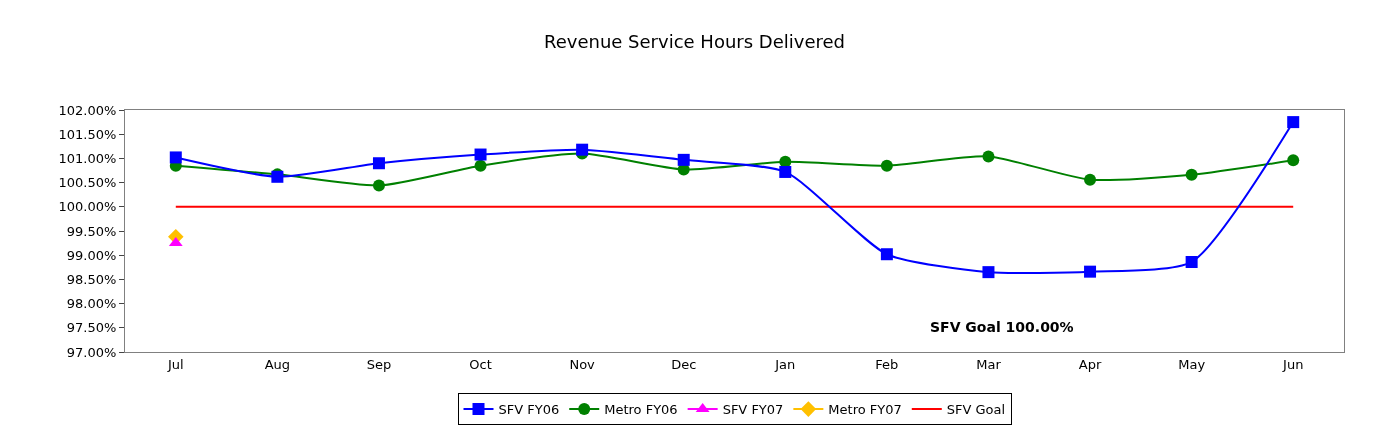  Describe the element at coordinates (91, 328) in the screenshot. I see `y-tick-label: 97.50%` at that location.